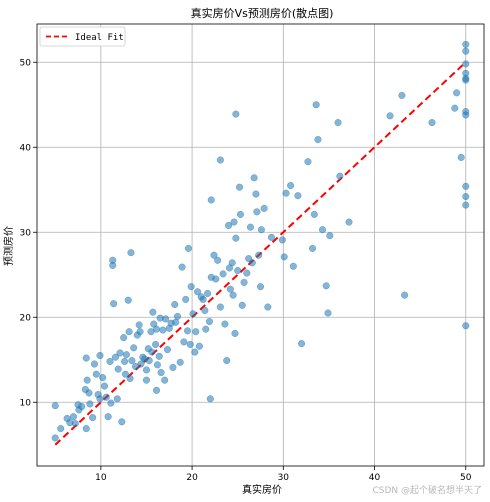  What do you see at coordinates (192, 478) in the screenshot?
I see `x-tick-label: 20` at bounding box center [192, 478].